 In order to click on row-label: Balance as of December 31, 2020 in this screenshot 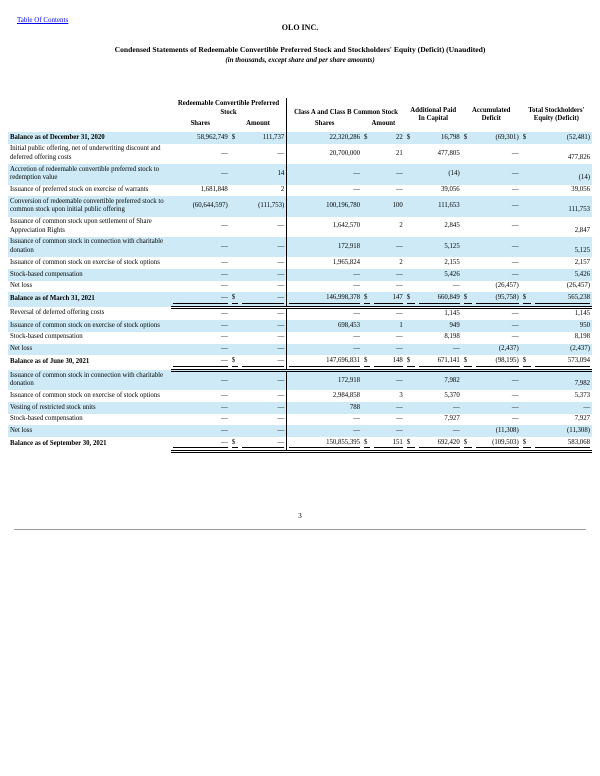, I will do `click(57, 137)`.